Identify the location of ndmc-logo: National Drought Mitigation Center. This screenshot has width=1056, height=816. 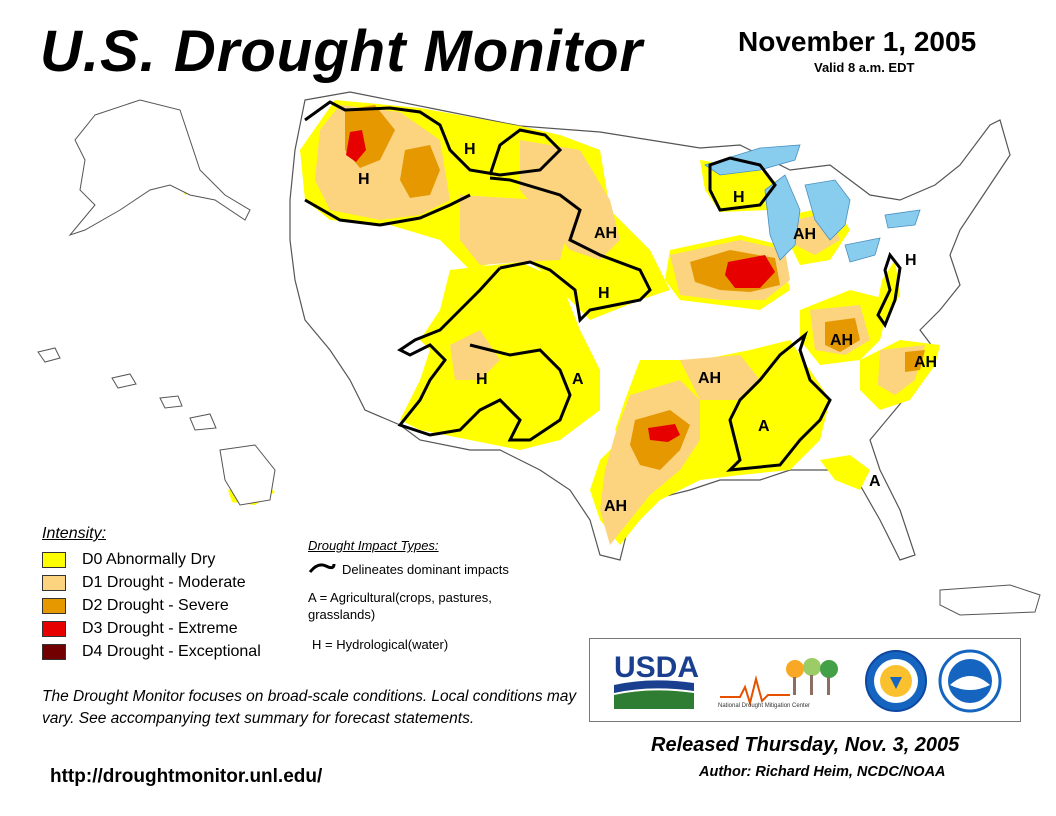
(764, 706).